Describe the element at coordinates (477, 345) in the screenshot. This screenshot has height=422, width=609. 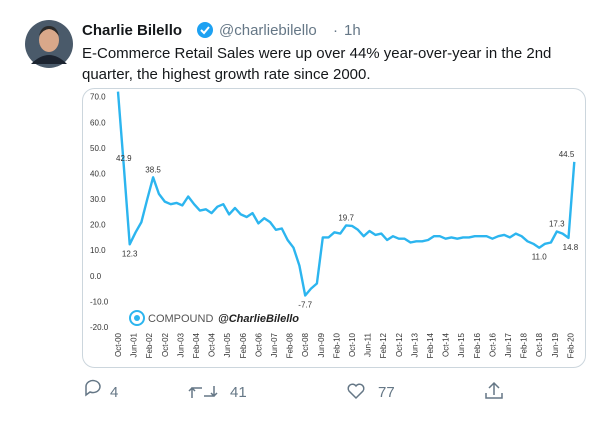
I see `x-tick-label: Feb-16` at that location.